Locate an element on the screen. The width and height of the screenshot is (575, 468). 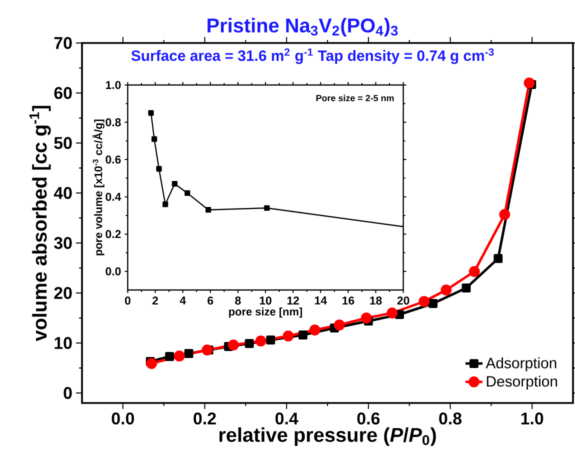
x-axis-title: relative pressure (P/P$_{0}$) is located at coordinates (327, 436).